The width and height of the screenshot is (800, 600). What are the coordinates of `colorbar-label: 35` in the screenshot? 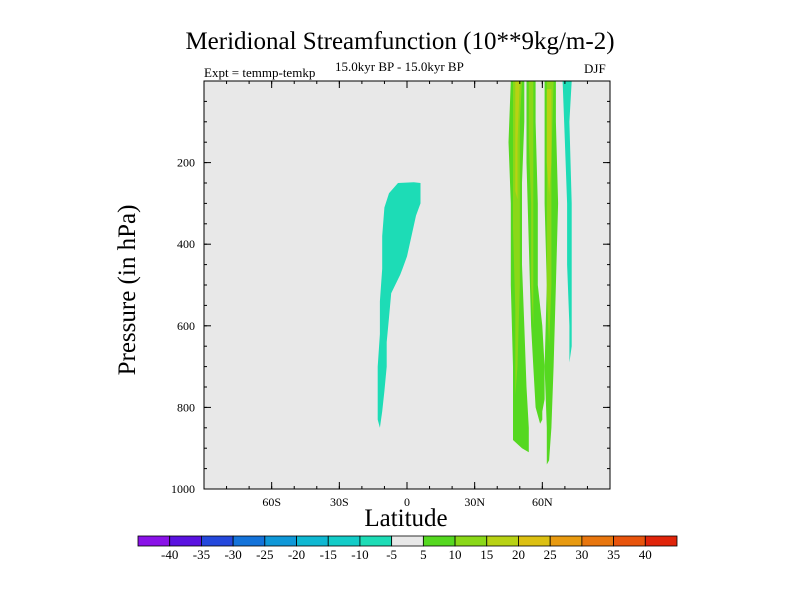 It's located at (613, 554).